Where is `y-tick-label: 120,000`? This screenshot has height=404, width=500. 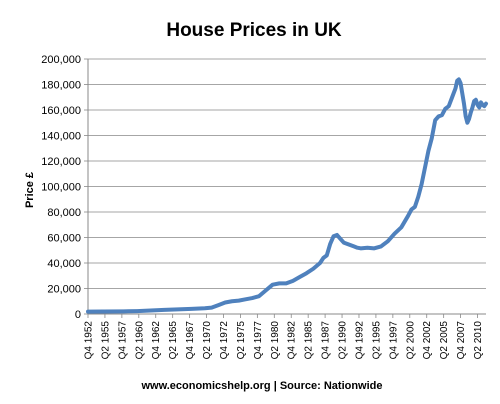 y-tick-label: 120,000 is located at coordinates (61, 162).